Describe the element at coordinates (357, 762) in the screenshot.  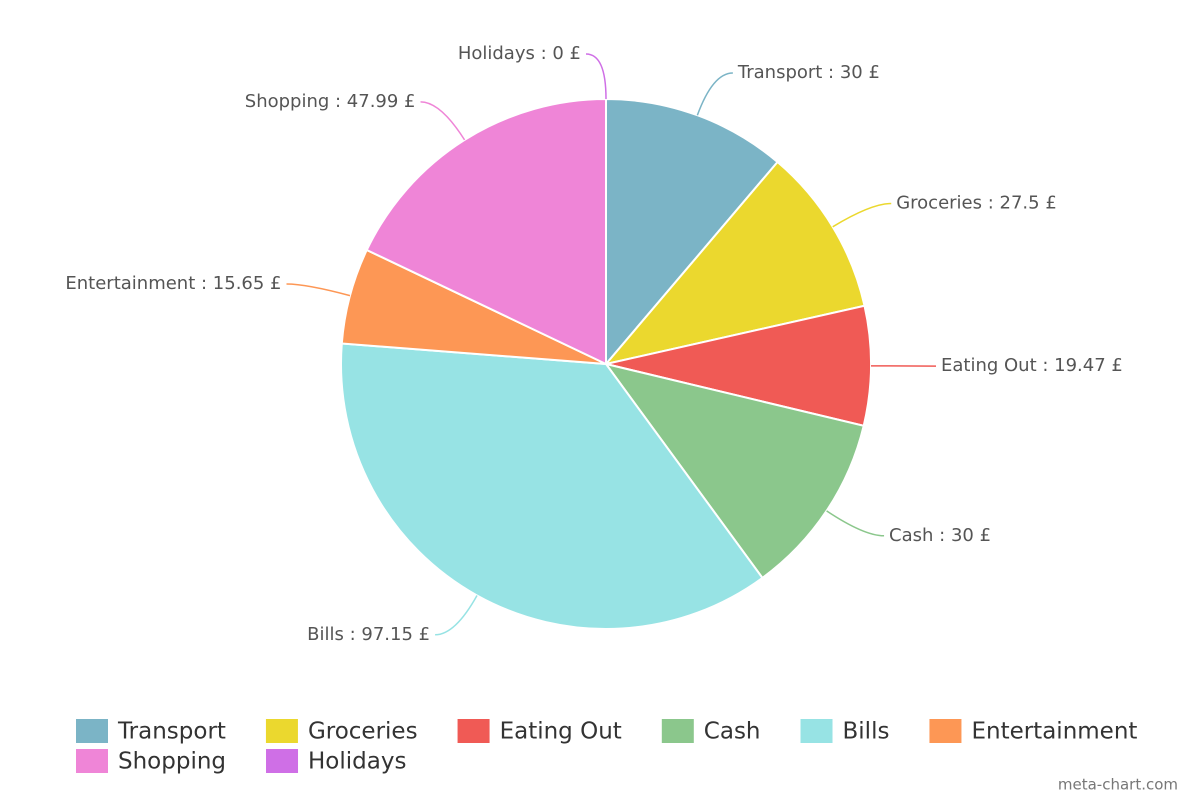
I see `legend-label: Holidays` at that location.